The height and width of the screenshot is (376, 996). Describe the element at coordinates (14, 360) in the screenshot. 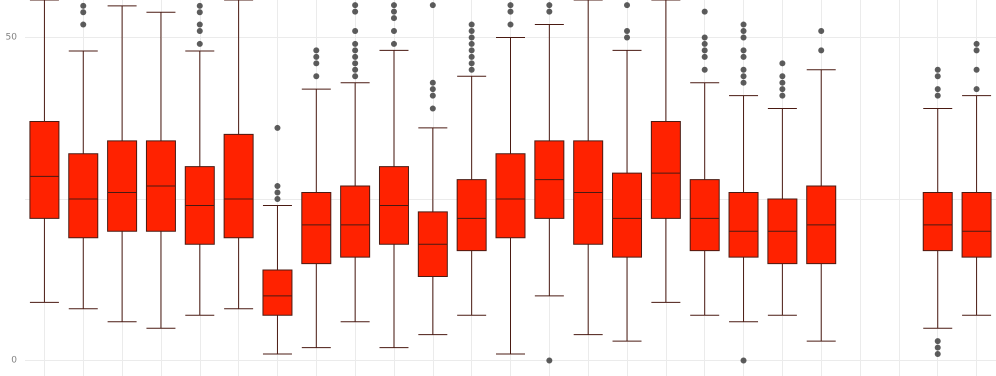

I see `y-tick-label: 0` at that location.